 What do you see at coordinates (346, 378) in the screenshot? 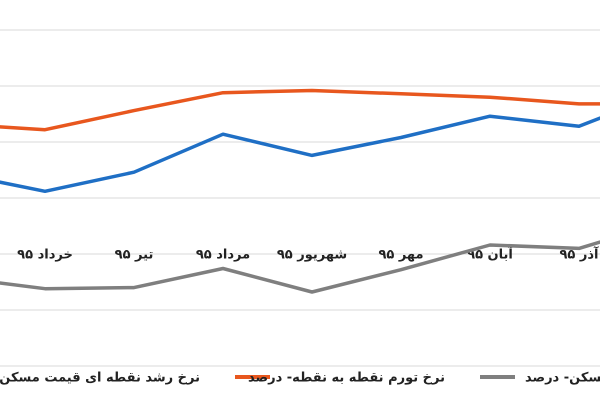
I see `legend-label: نرخ تورم نقطه به نقطه- درصد` at bounding box center [346, 378].